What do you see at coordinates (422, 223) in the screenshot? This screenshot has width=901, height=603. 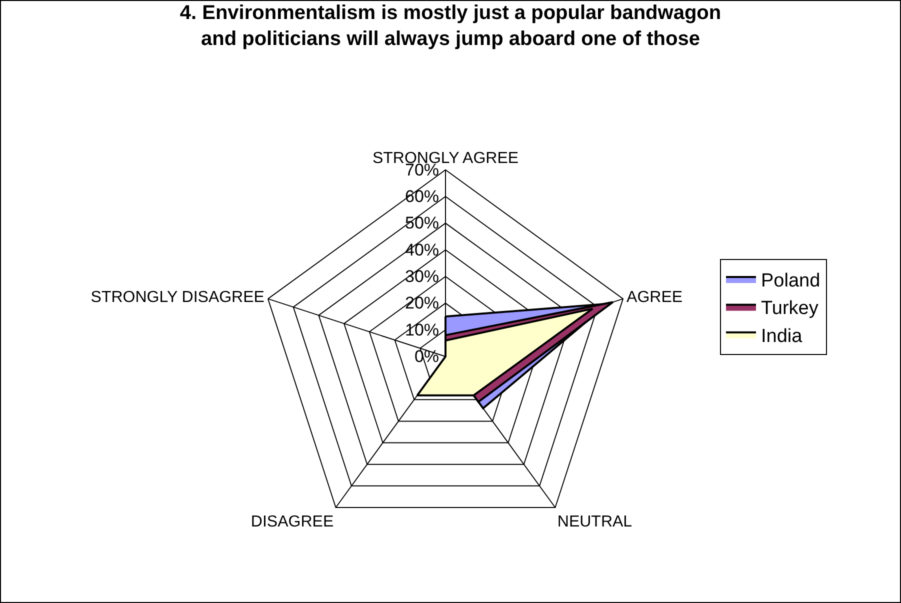 I see `y-tick-label: 50%` at bounding box center [422, 223].